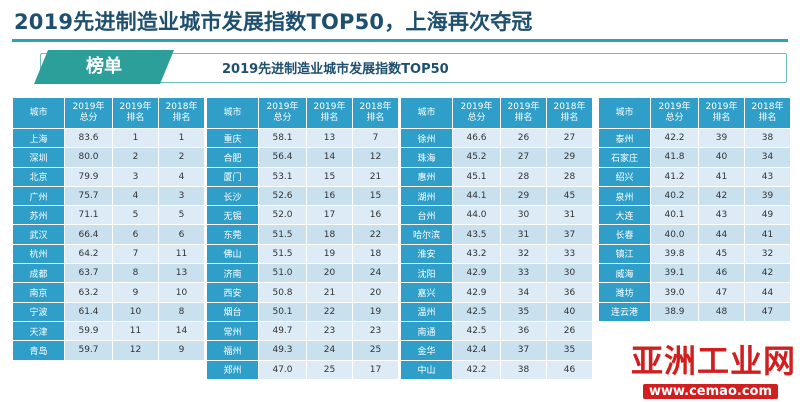 The width and height of the screenshot is (800, 402). What do you see at coordinates (181, 138) in the screenshot?
I see `rank-2018-cell: 1` at bounding box center [181, 138].